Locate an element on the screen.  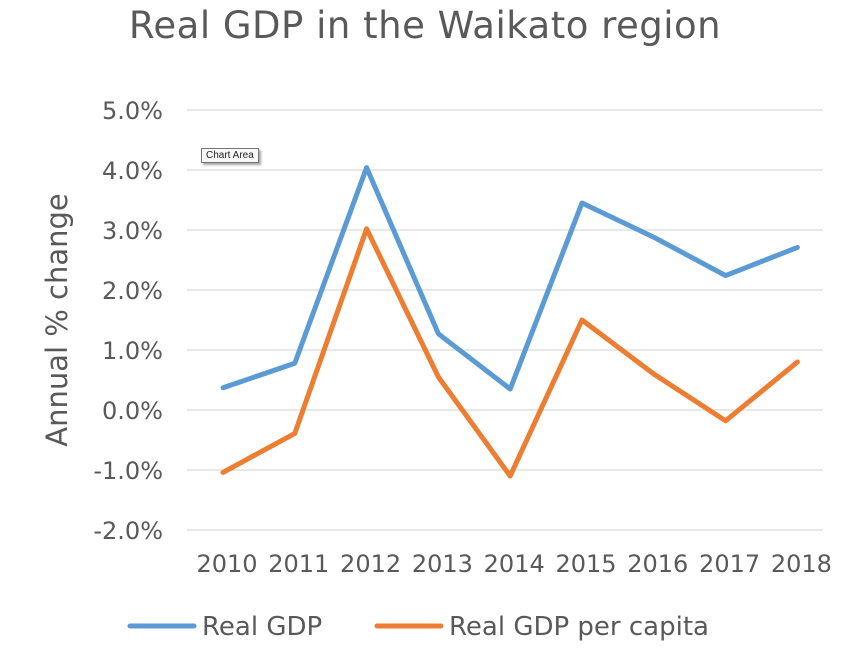
y-tick-label: 5.0% is located at coordinates (132, 111).